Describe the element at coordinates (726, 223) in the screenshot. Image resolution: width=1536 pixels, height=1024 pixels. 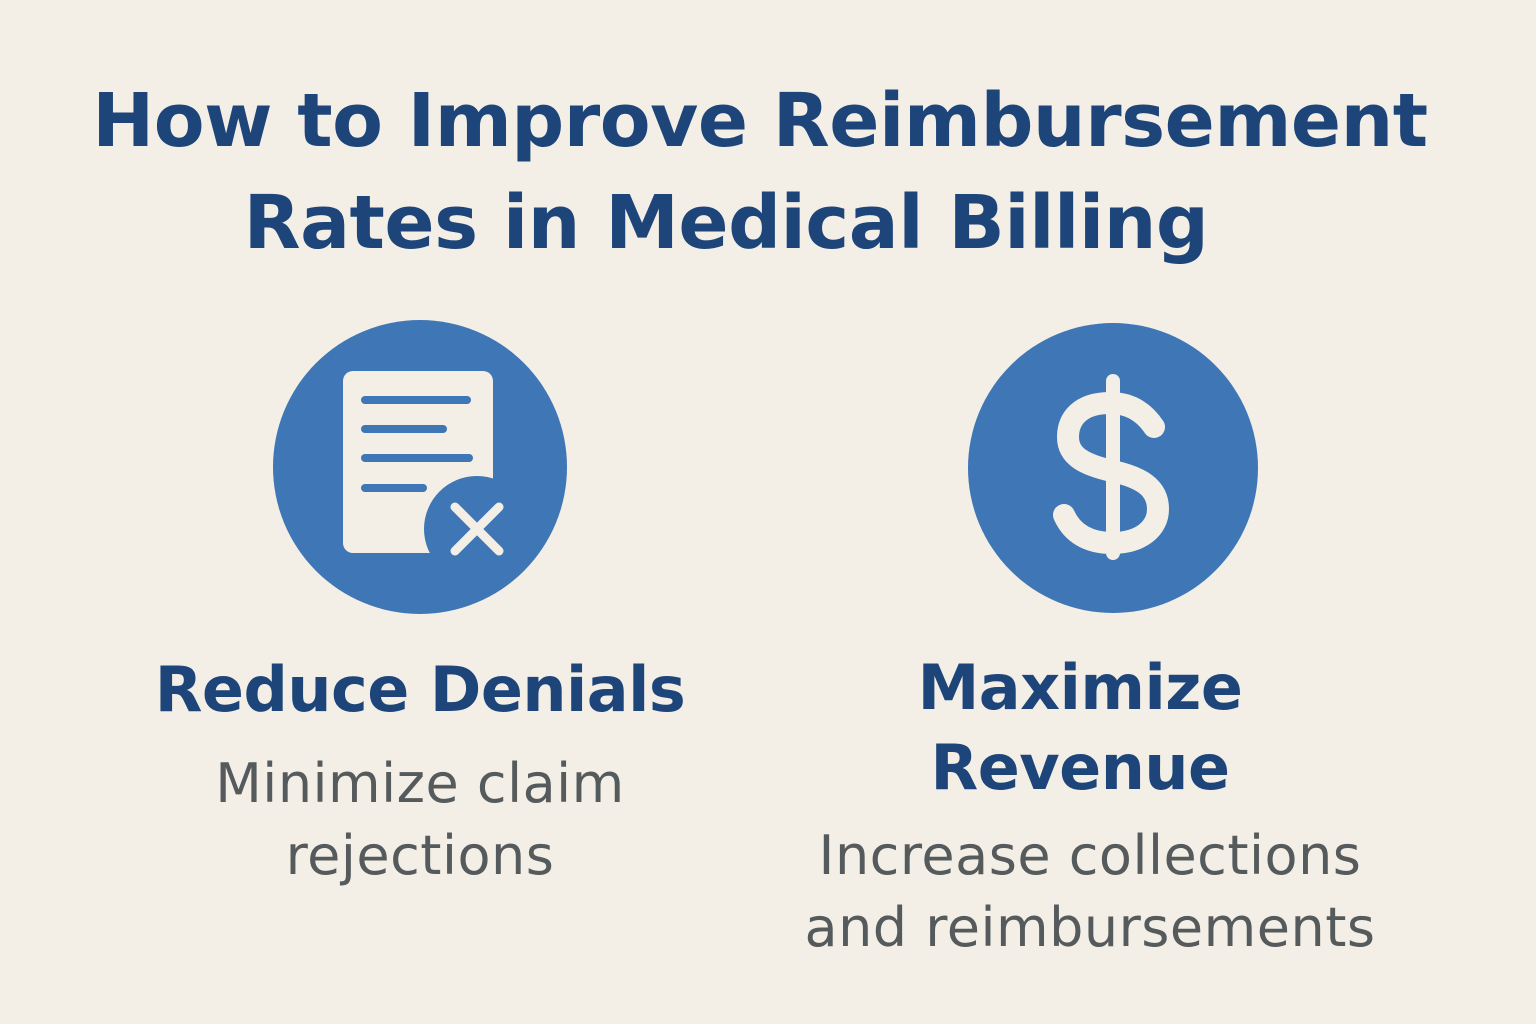
I see `page-title-line-2: Rates in Medical Billing` at that location.